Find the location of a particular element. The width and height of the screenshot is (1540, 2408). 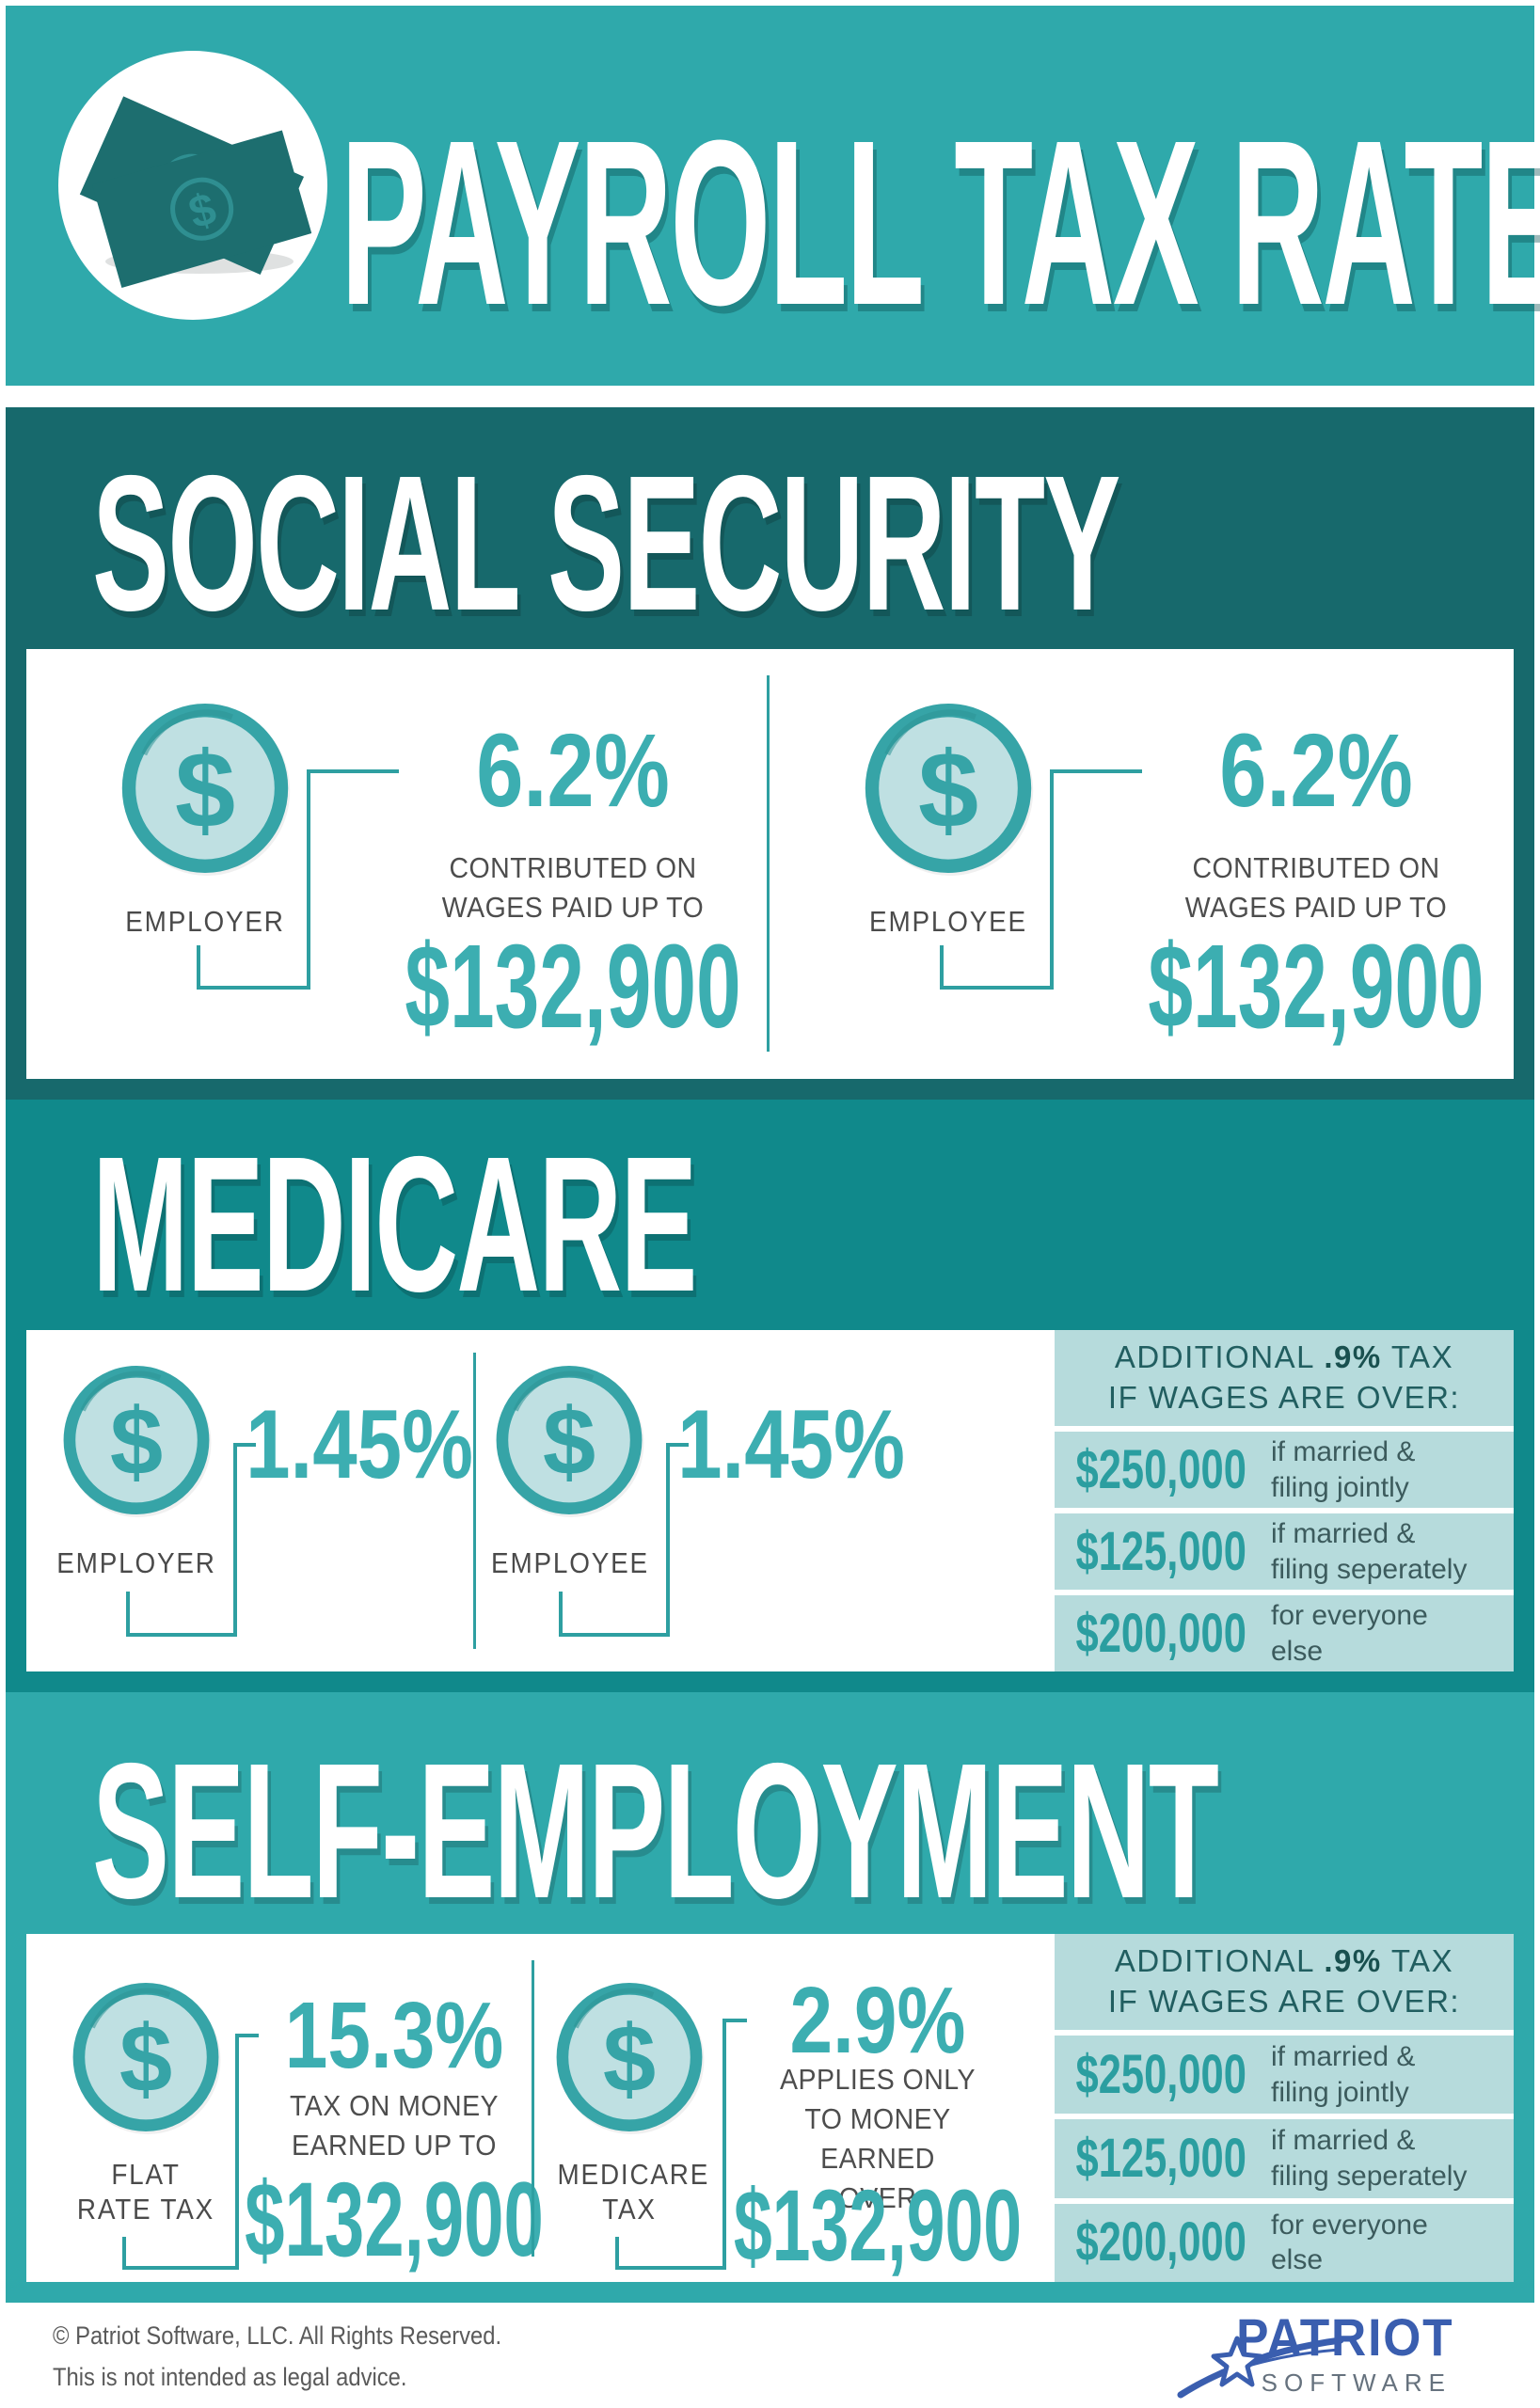

medicare-employer-panel: $ EMPLOYER 1.45% is located at coordinates (249, 1501).